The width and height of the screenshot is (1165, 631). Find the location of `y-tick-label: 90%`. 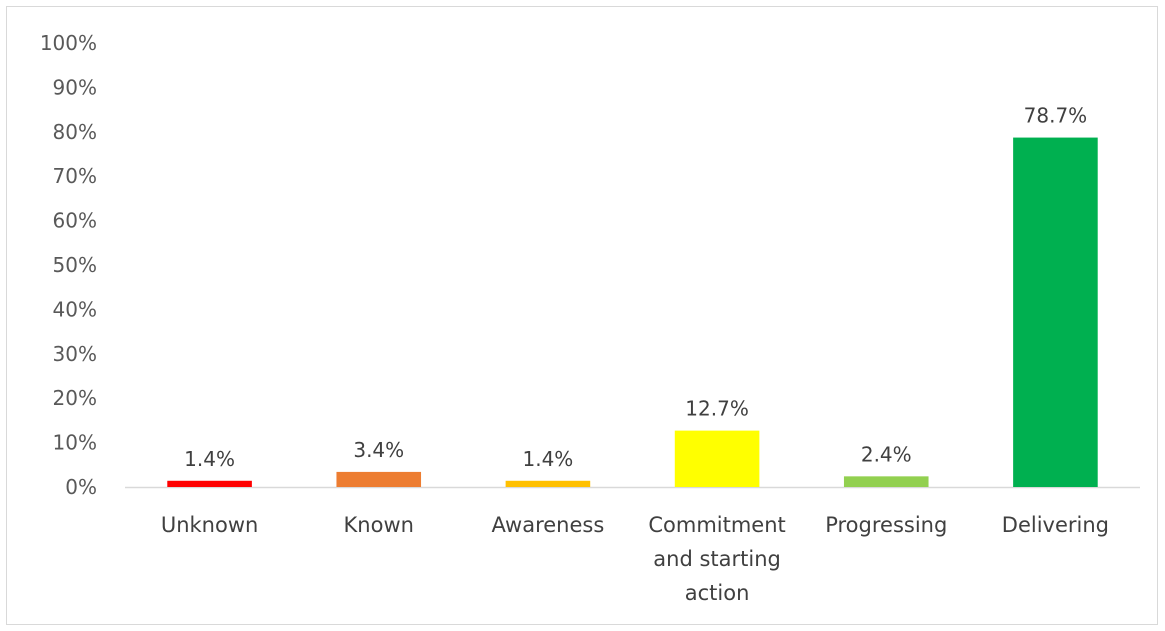

y-tick-label: 90% is located at coordinates (75, 87).